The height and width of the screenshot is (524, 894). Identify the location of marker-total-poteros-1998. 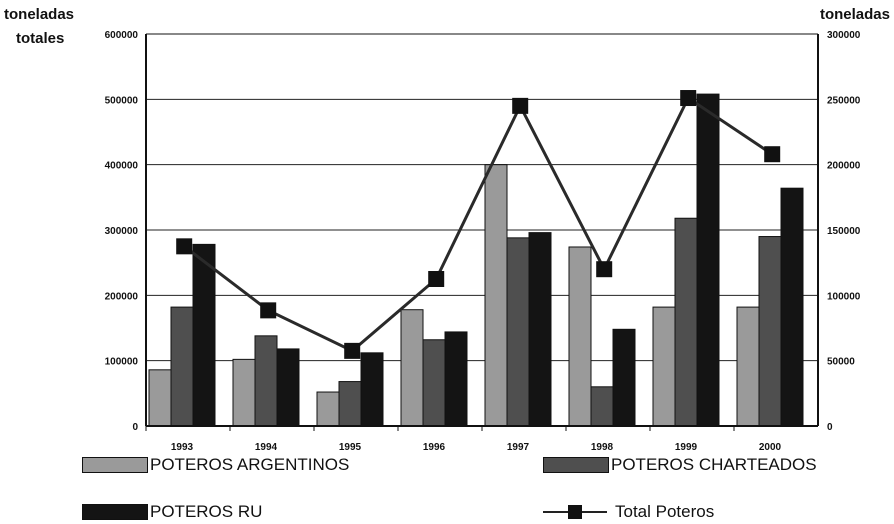
(604, 269).